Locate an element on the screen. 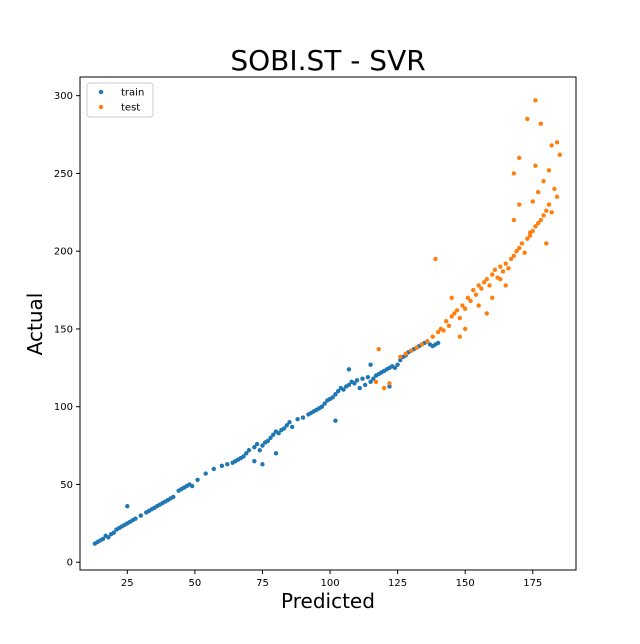 This screenshot has width=640, height=644. y-tick-label: 300 is located at coordinates (63, 96).